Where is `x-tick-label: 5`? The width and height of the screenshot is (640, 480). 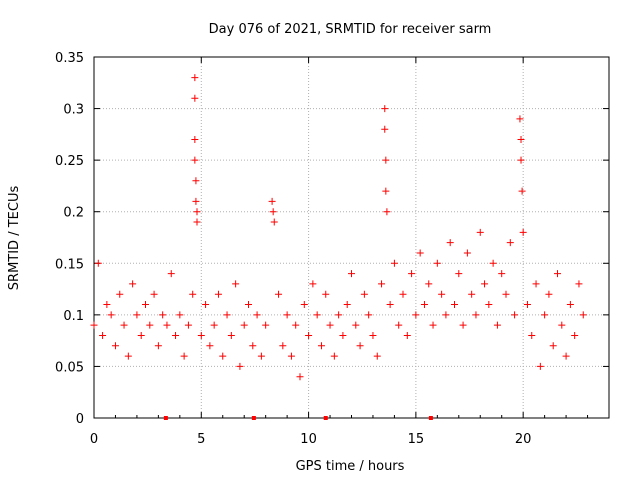
x-tick-label: 5 is located at coordinates (201, 439).